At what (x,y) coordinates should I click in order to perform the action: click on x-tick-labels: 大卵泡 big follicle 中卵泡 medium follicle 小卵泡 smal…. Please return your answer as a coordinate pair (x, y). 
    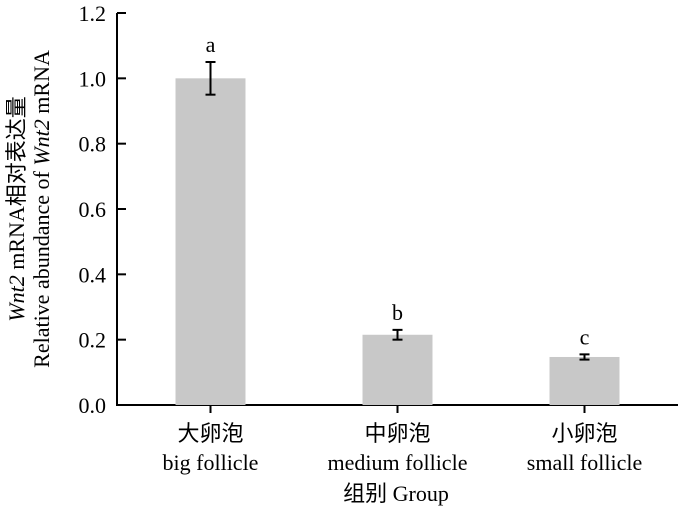
    Looking at the image, I should click on (402, 440).